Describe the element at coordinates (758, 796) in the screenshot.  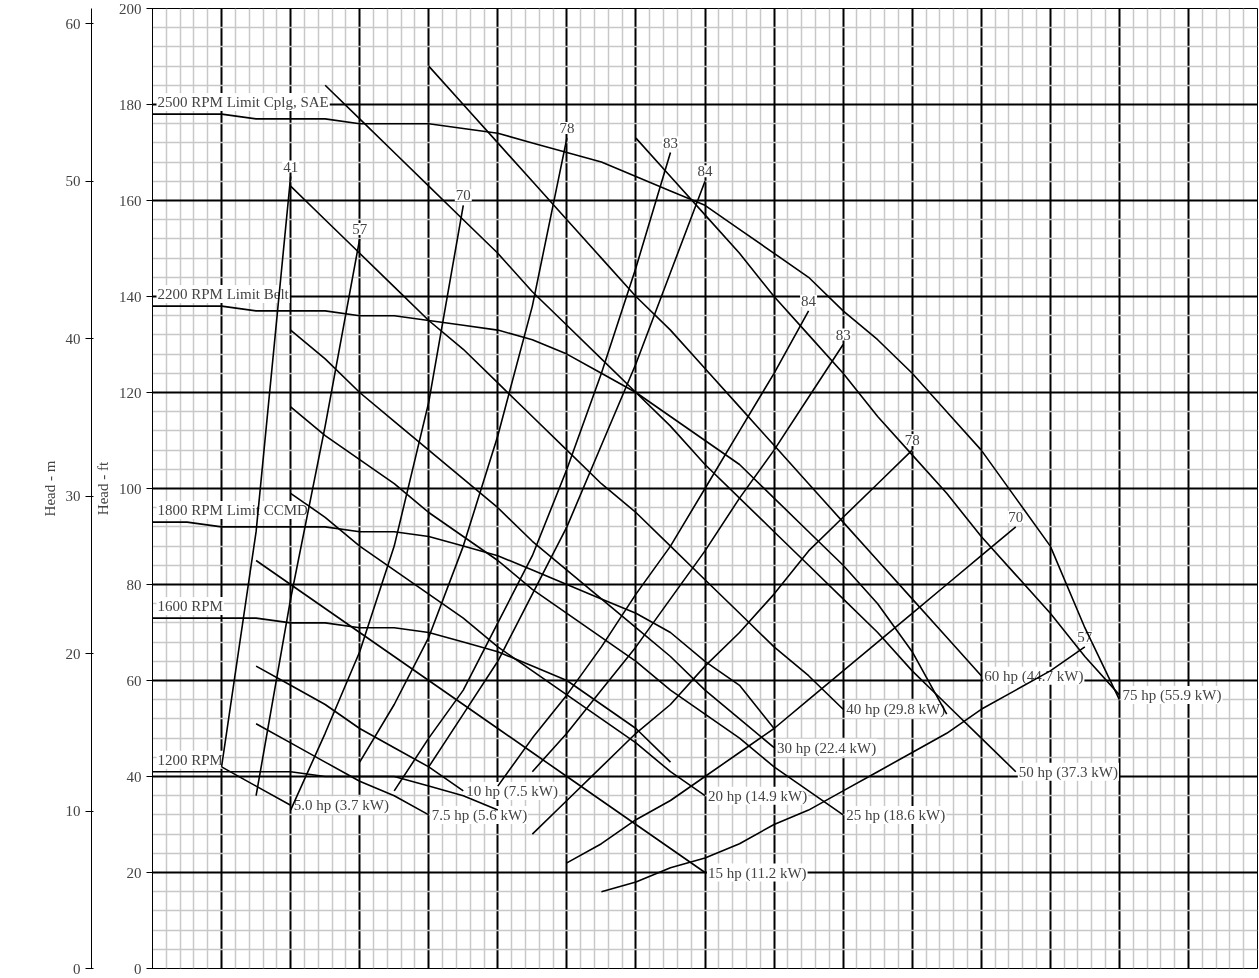
I see `series-label: 20 hp (14.9 kW)` at that location.